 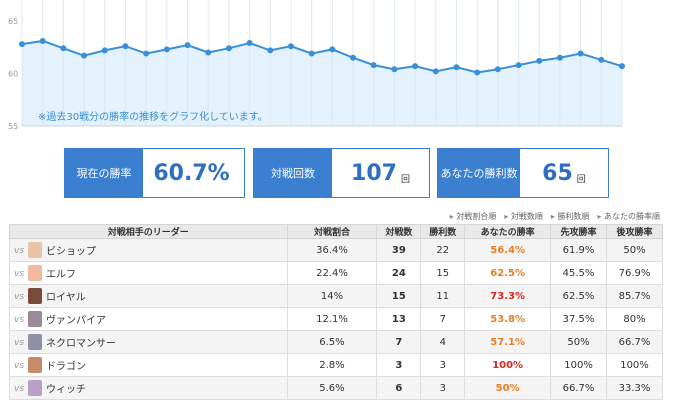 What do you see at coordinates (508, 231) in the screenshot?
I see `col-winrate: あなたの勝率` at bounding box center [508, 231].